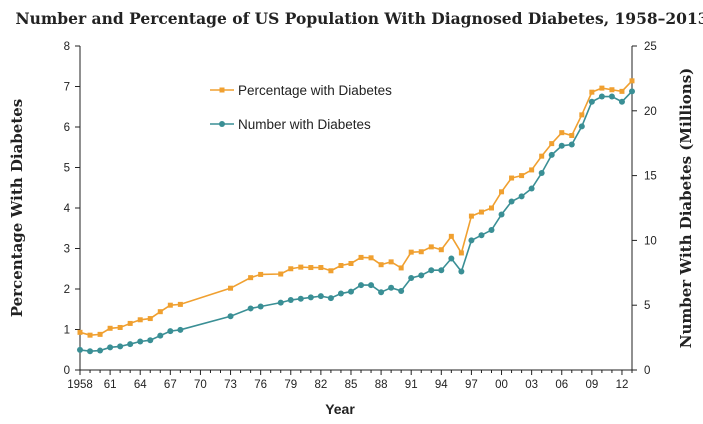  What do you see at coordinates (67, 290) in the screenshot?
I see `y-left-tick-label: 2` at bounding box center [67, 290].